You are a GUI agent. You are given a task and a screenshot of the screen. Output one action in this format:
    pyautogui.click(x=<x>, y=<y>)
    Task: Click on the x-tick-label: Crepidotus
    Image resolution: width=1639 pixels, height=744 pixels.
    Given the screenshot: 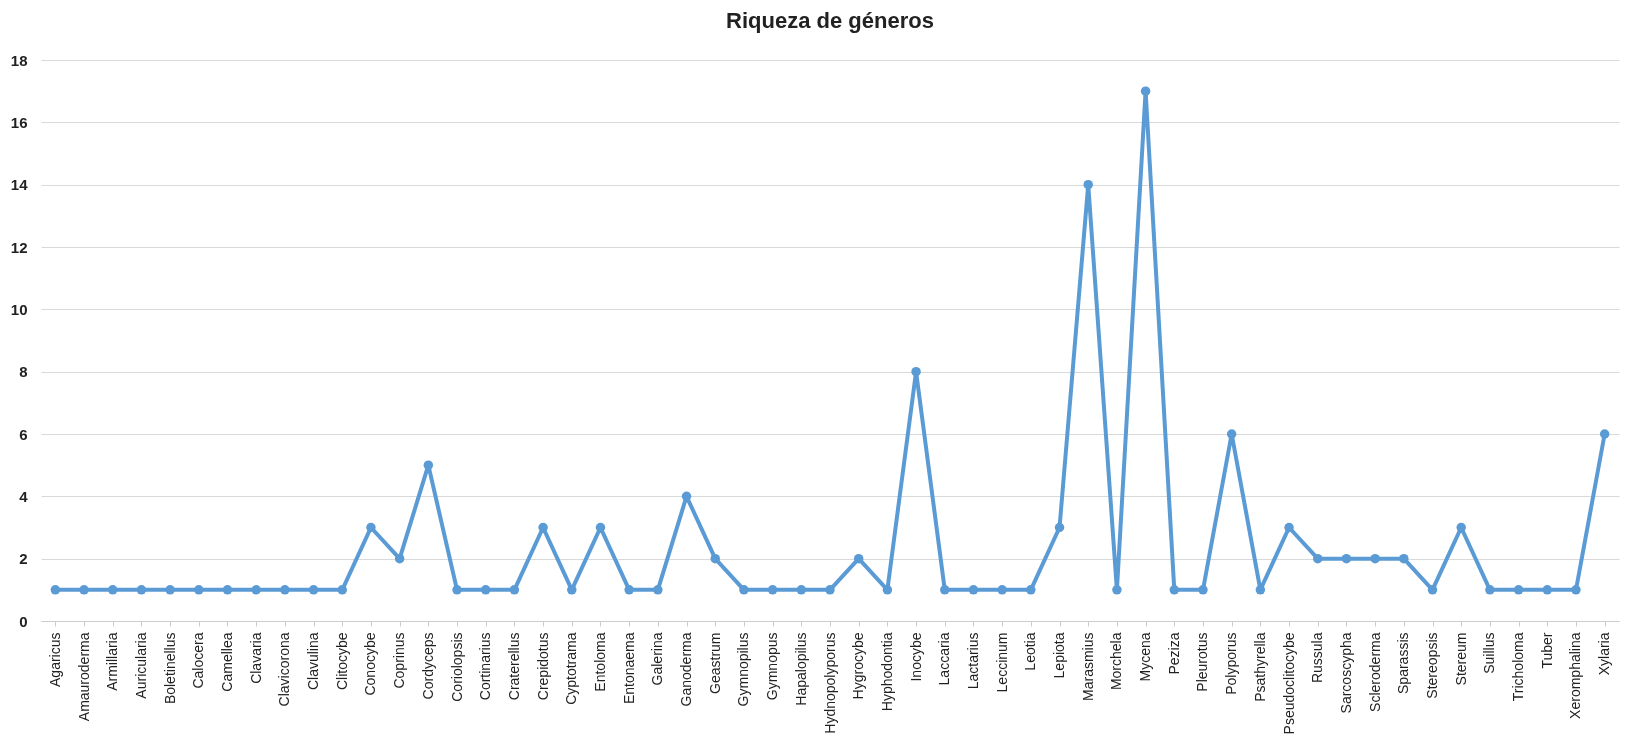 What is the action you would take?
    pyautogui.click(x=542, y=666)
    